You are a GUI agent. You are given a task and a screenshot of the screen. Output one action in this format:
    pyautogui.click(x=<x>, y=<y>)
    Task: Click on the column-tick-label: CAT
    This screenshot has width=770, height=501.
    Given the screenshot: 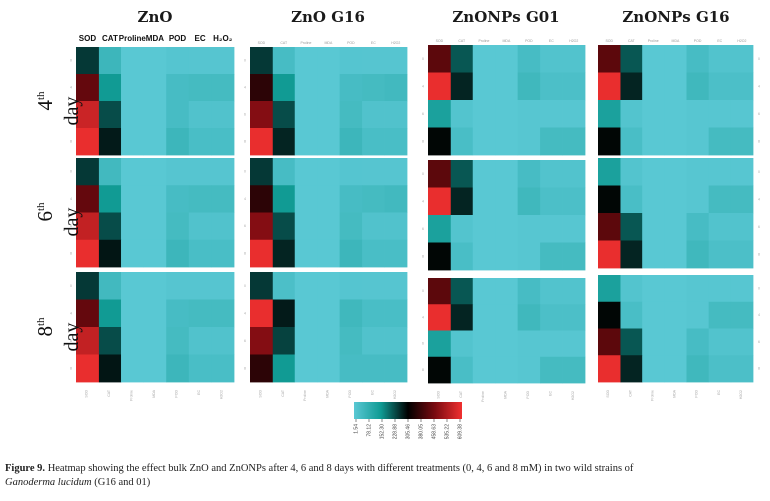 What is the action you would take?
    pyautogui.click(x=109, y=393)
    